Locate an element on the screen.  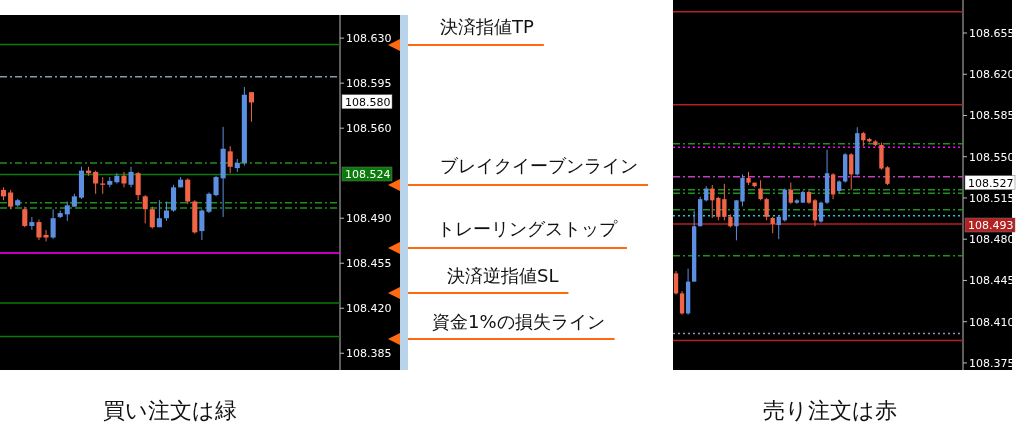
text: 資金1%の損失ライン is located at coordinates (518, 321).